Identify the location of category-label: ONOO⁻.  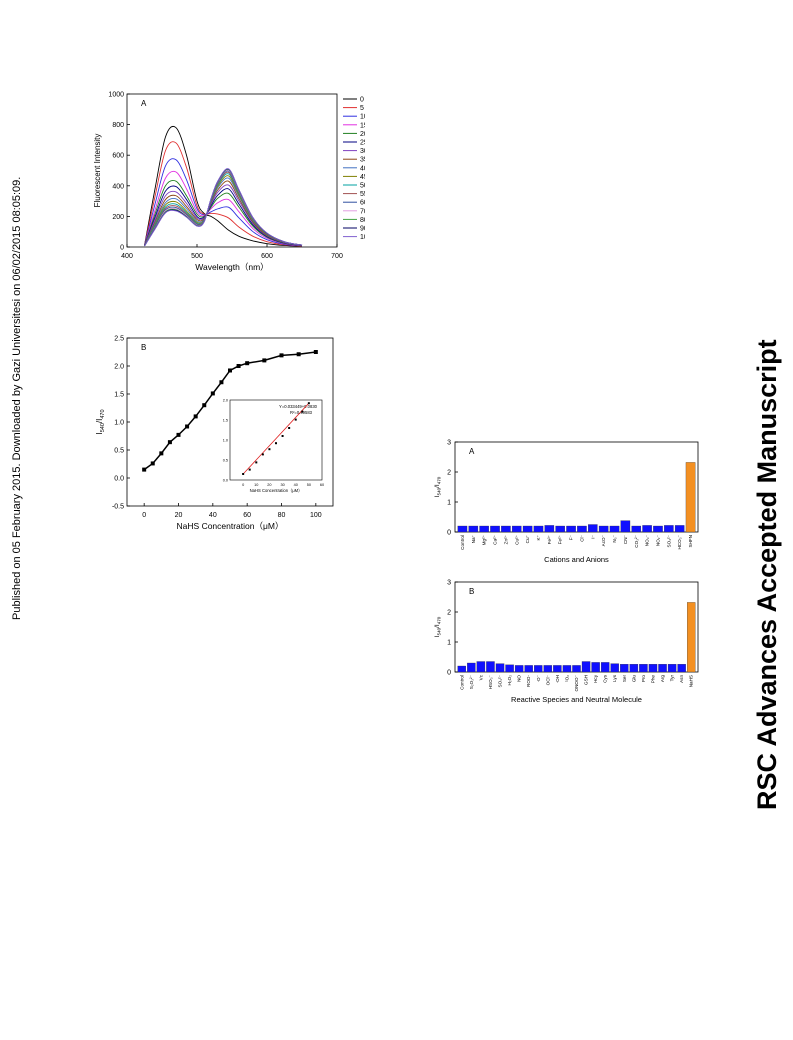
(576, 682).